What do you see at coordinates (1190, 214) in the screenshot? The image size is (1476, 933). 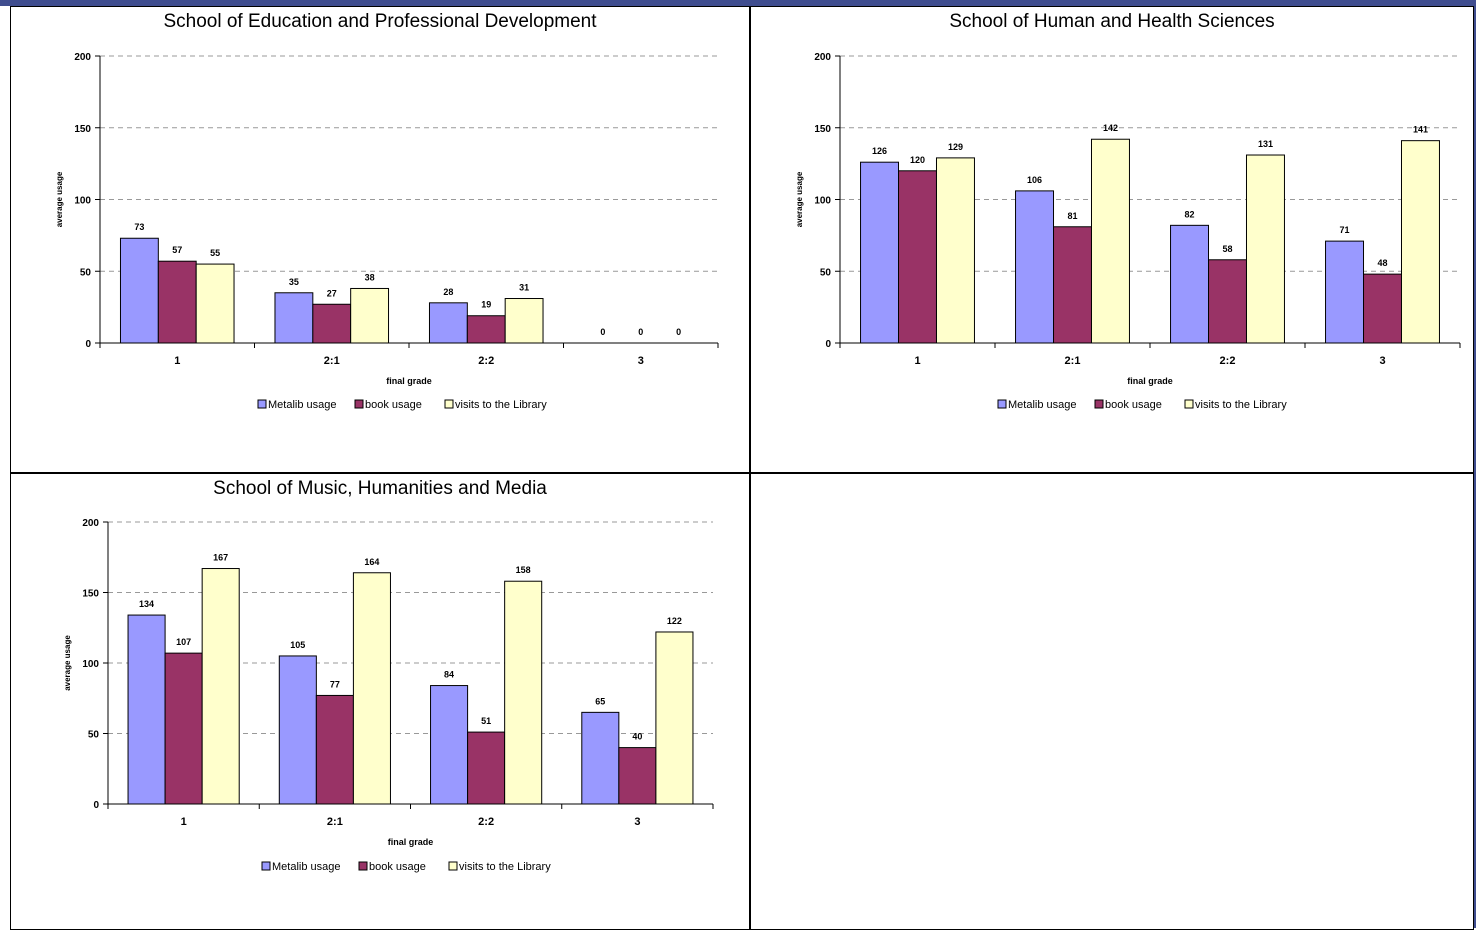 I see `data-label: 82` at bounding box center [1190, 214].